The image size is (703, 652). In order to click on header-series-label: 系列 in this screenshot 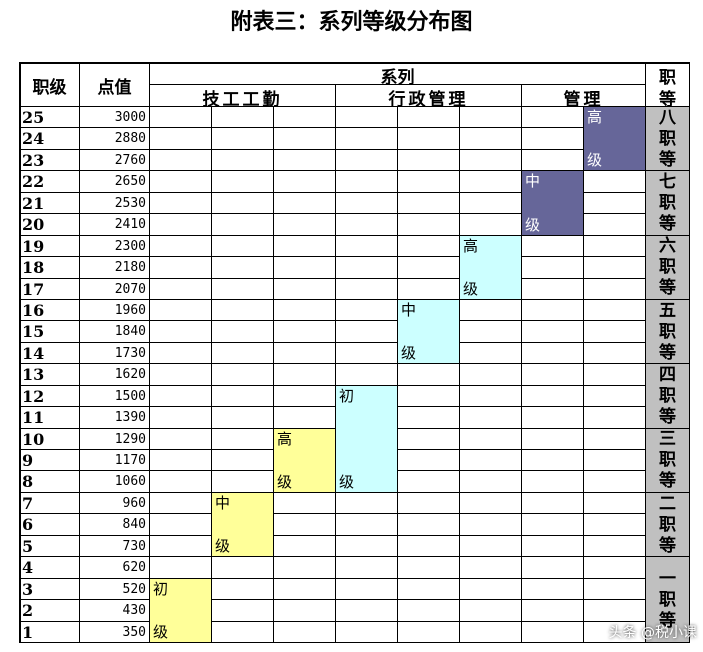, I will do `click(397, 78)`.